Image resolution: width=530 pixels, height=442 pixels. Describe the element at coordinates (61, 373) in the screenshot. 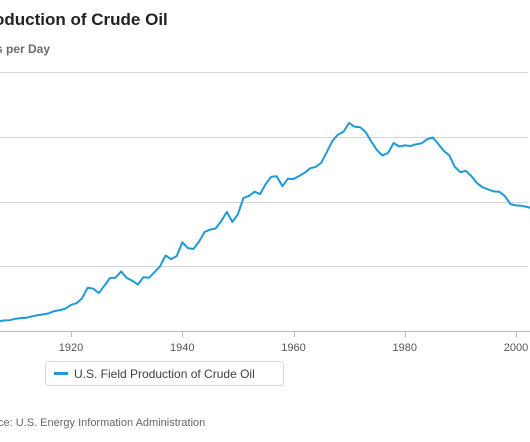

I see `legend-swatch` at that location.